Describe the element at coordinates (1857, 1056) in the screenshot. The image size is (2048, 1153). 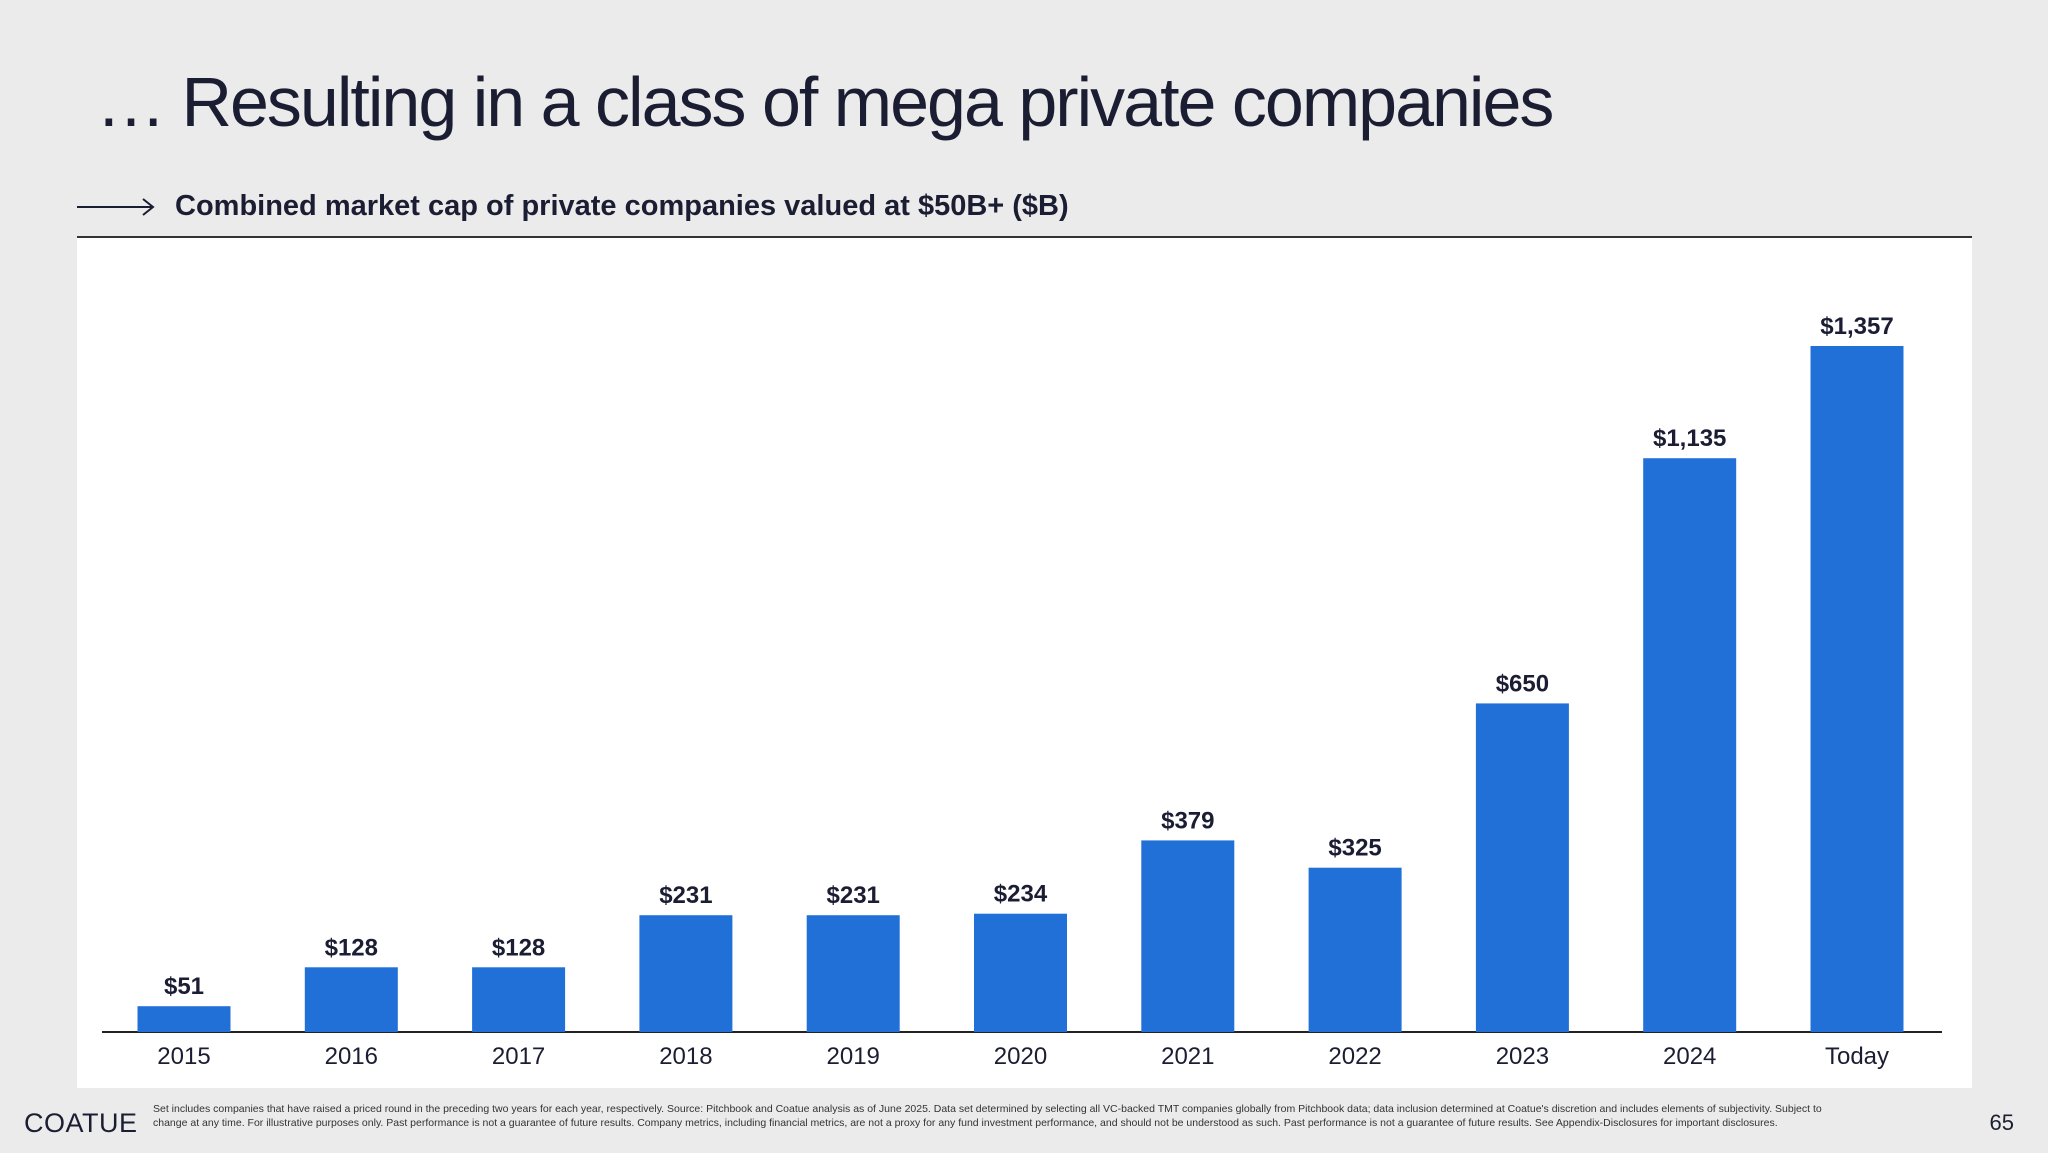
I see `x-tick-label-Today: Today` at that location.